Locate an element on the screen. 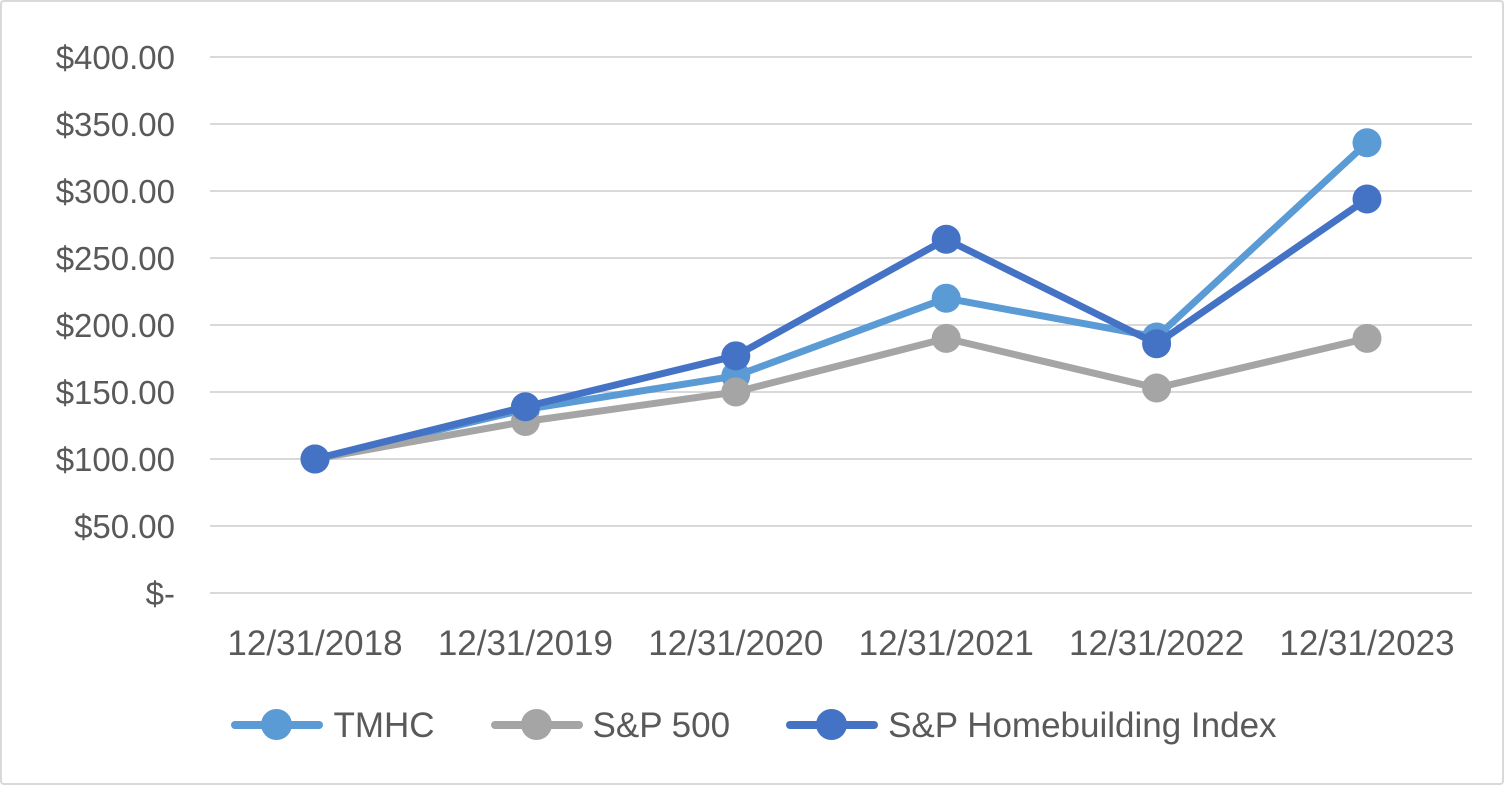 This screenshot has height=785, width=1504. legend-item-tmhc: TMHC is located at coordinates (333, 725).